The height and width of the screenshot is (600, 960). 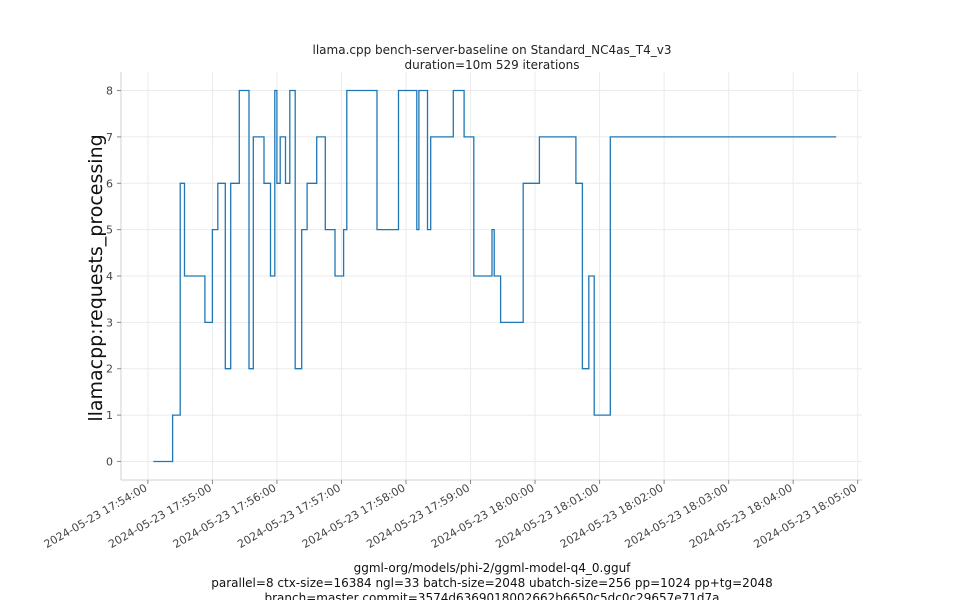 I want to click on y-tick-label: 8, so click(x=109, y=91).